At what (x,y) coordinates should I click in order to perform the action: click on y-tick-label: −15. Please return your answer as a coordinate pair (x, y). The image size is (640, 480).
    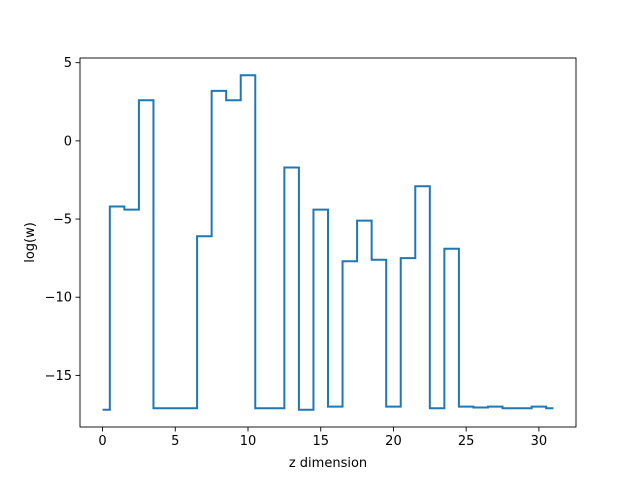
    Looking at the image, I should click on (58, 376).